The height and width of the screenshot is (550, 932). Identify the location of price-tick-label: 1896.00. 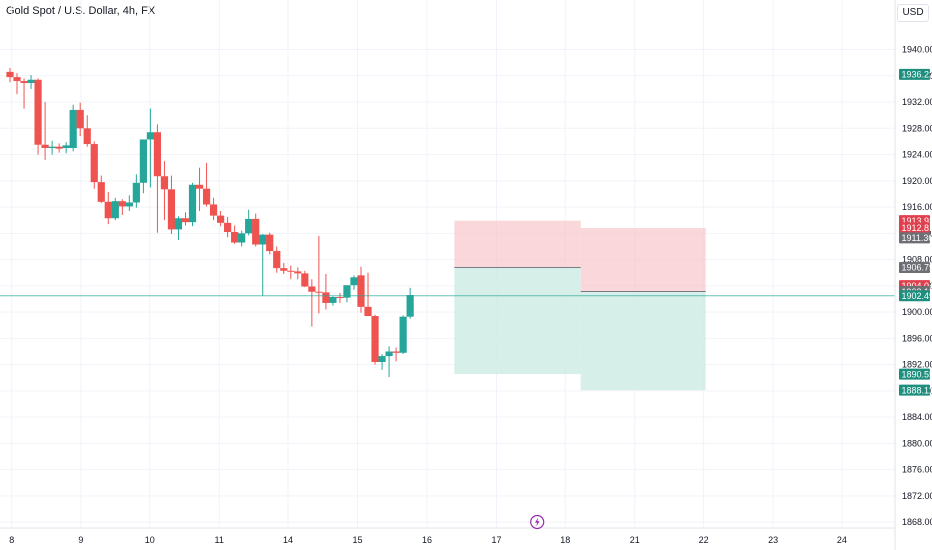
(917, 338).